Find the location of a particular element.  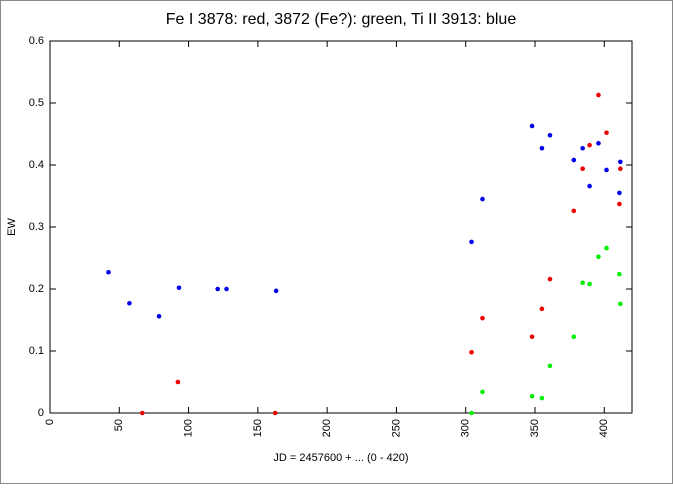

x-axis-label: JD = 2457600 + ... (0 - 420) is located at coordinates (340, 458).